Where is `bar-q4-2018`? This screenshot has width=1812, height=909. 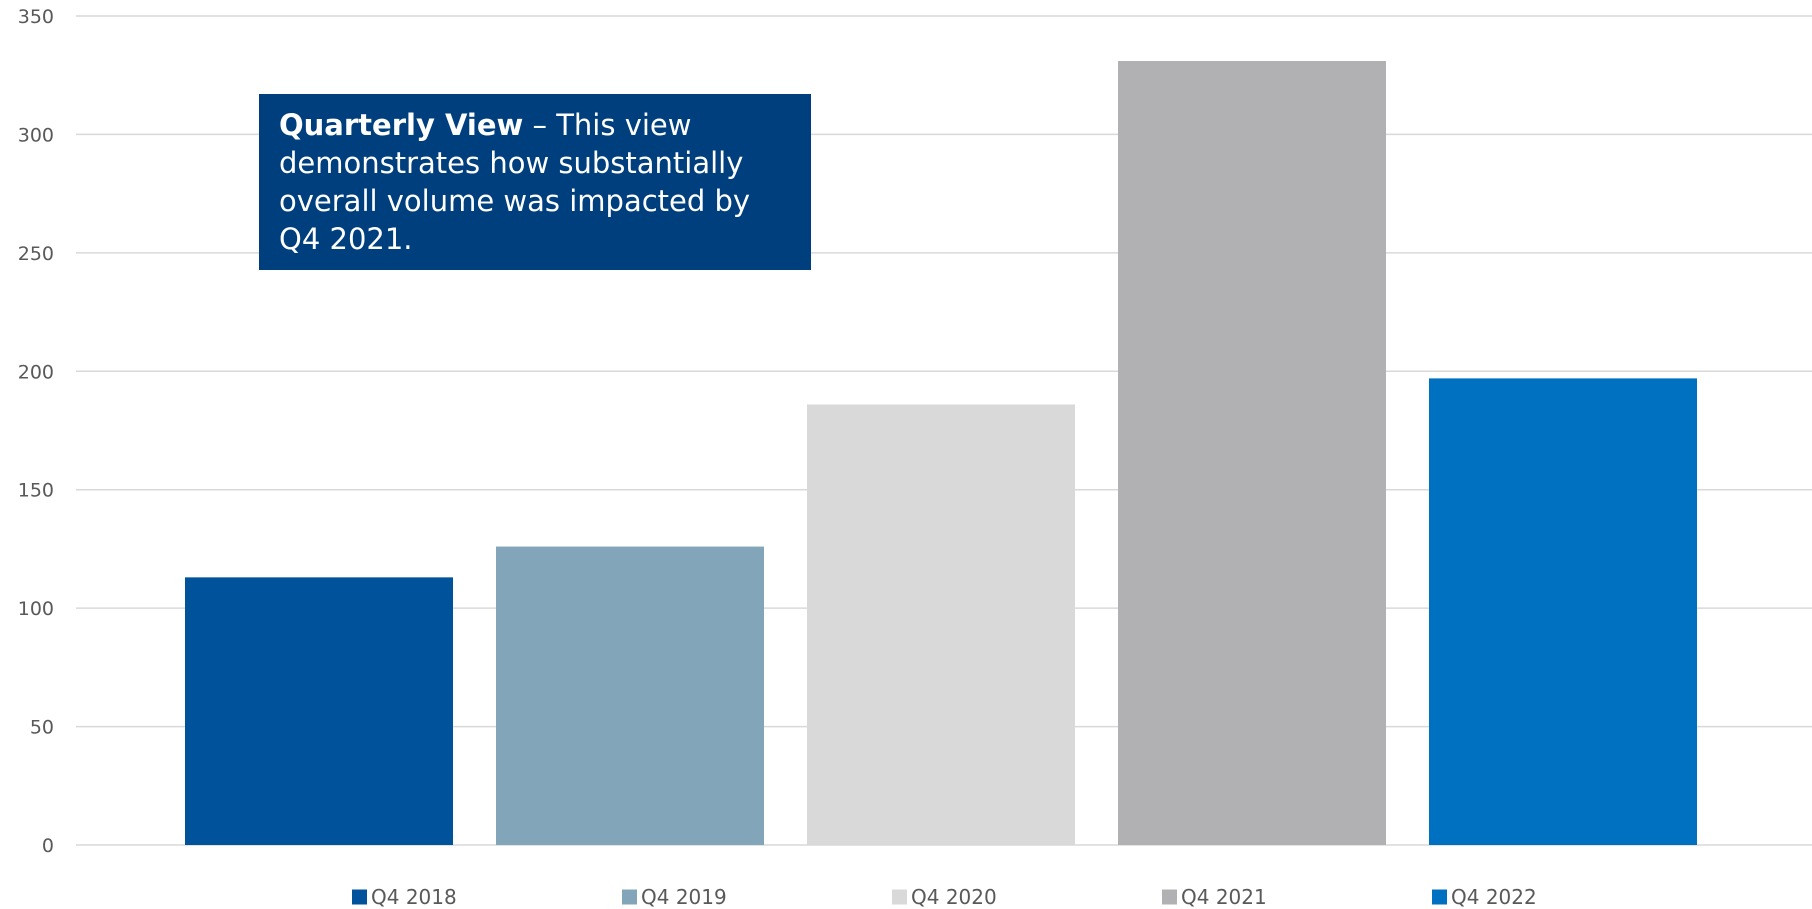 bar-q4-2018 is located at coordinates (319, 711).